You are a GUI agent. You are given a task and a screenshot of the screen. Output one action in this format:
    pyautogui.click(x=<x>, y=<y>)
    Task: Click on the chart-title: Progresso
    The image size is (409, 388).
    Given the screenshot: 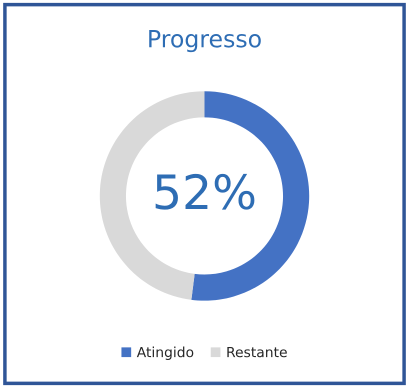 What is the action you would take?
    pyautogui.click(x=205, y=41)
    